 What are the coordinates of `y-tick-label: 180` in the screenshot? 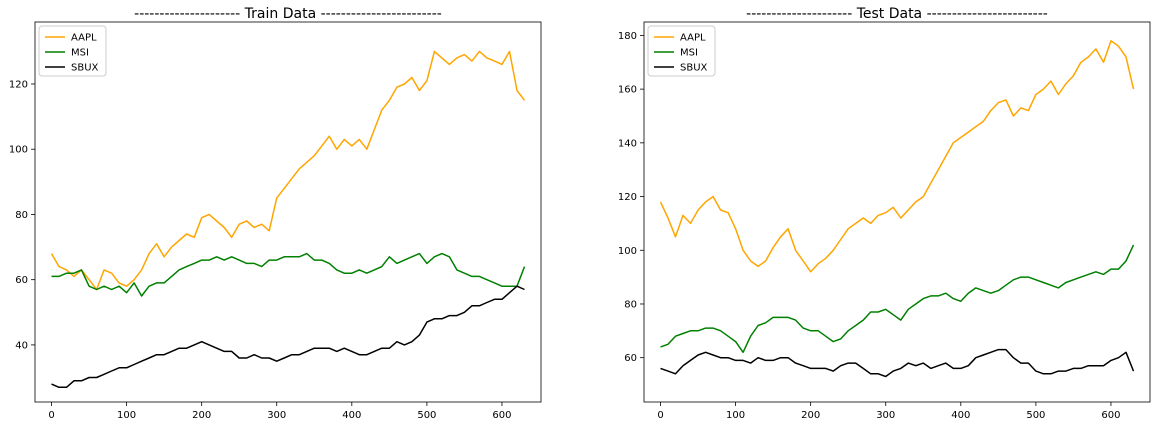 It's located at (627, 36).